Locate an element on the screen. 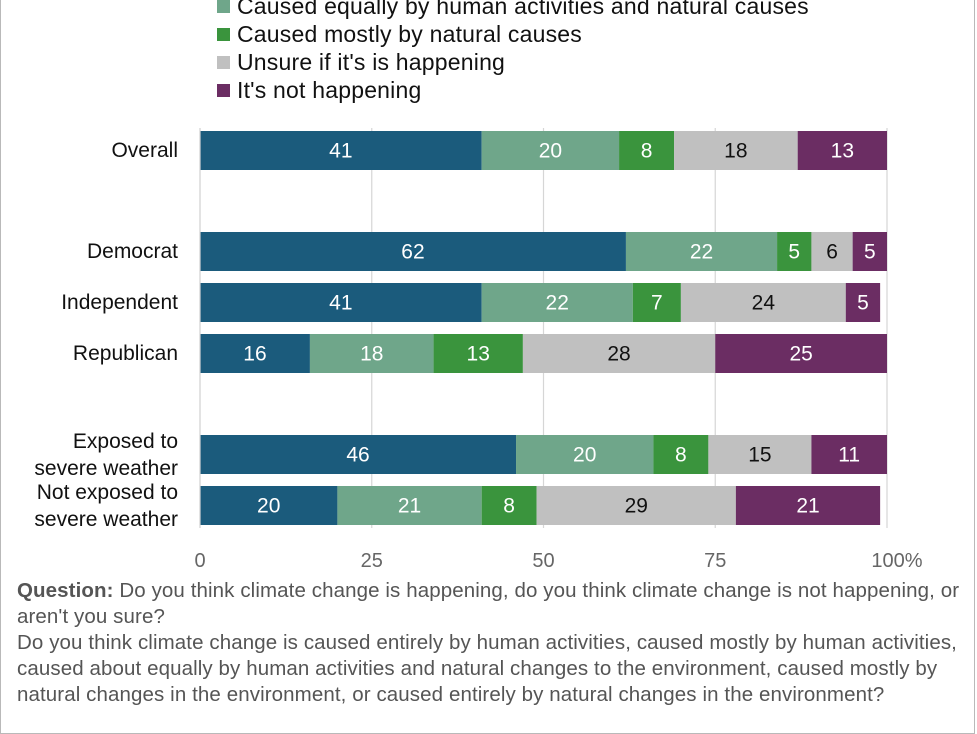 The width and height of the screenshot is (977, 734). data-label: 24 is located at coordinates (764, 303).